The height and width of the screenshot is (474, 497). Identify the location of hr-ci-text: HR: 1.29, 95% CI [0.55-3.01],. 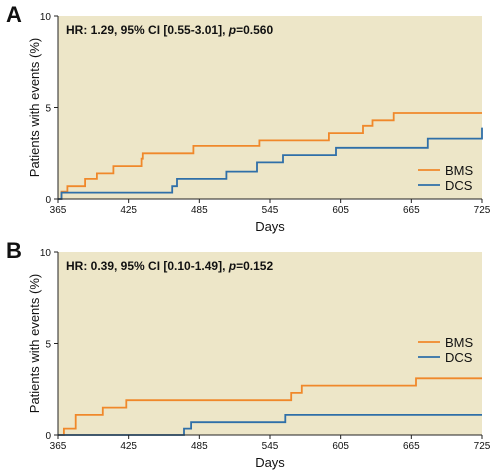
(147, 30).